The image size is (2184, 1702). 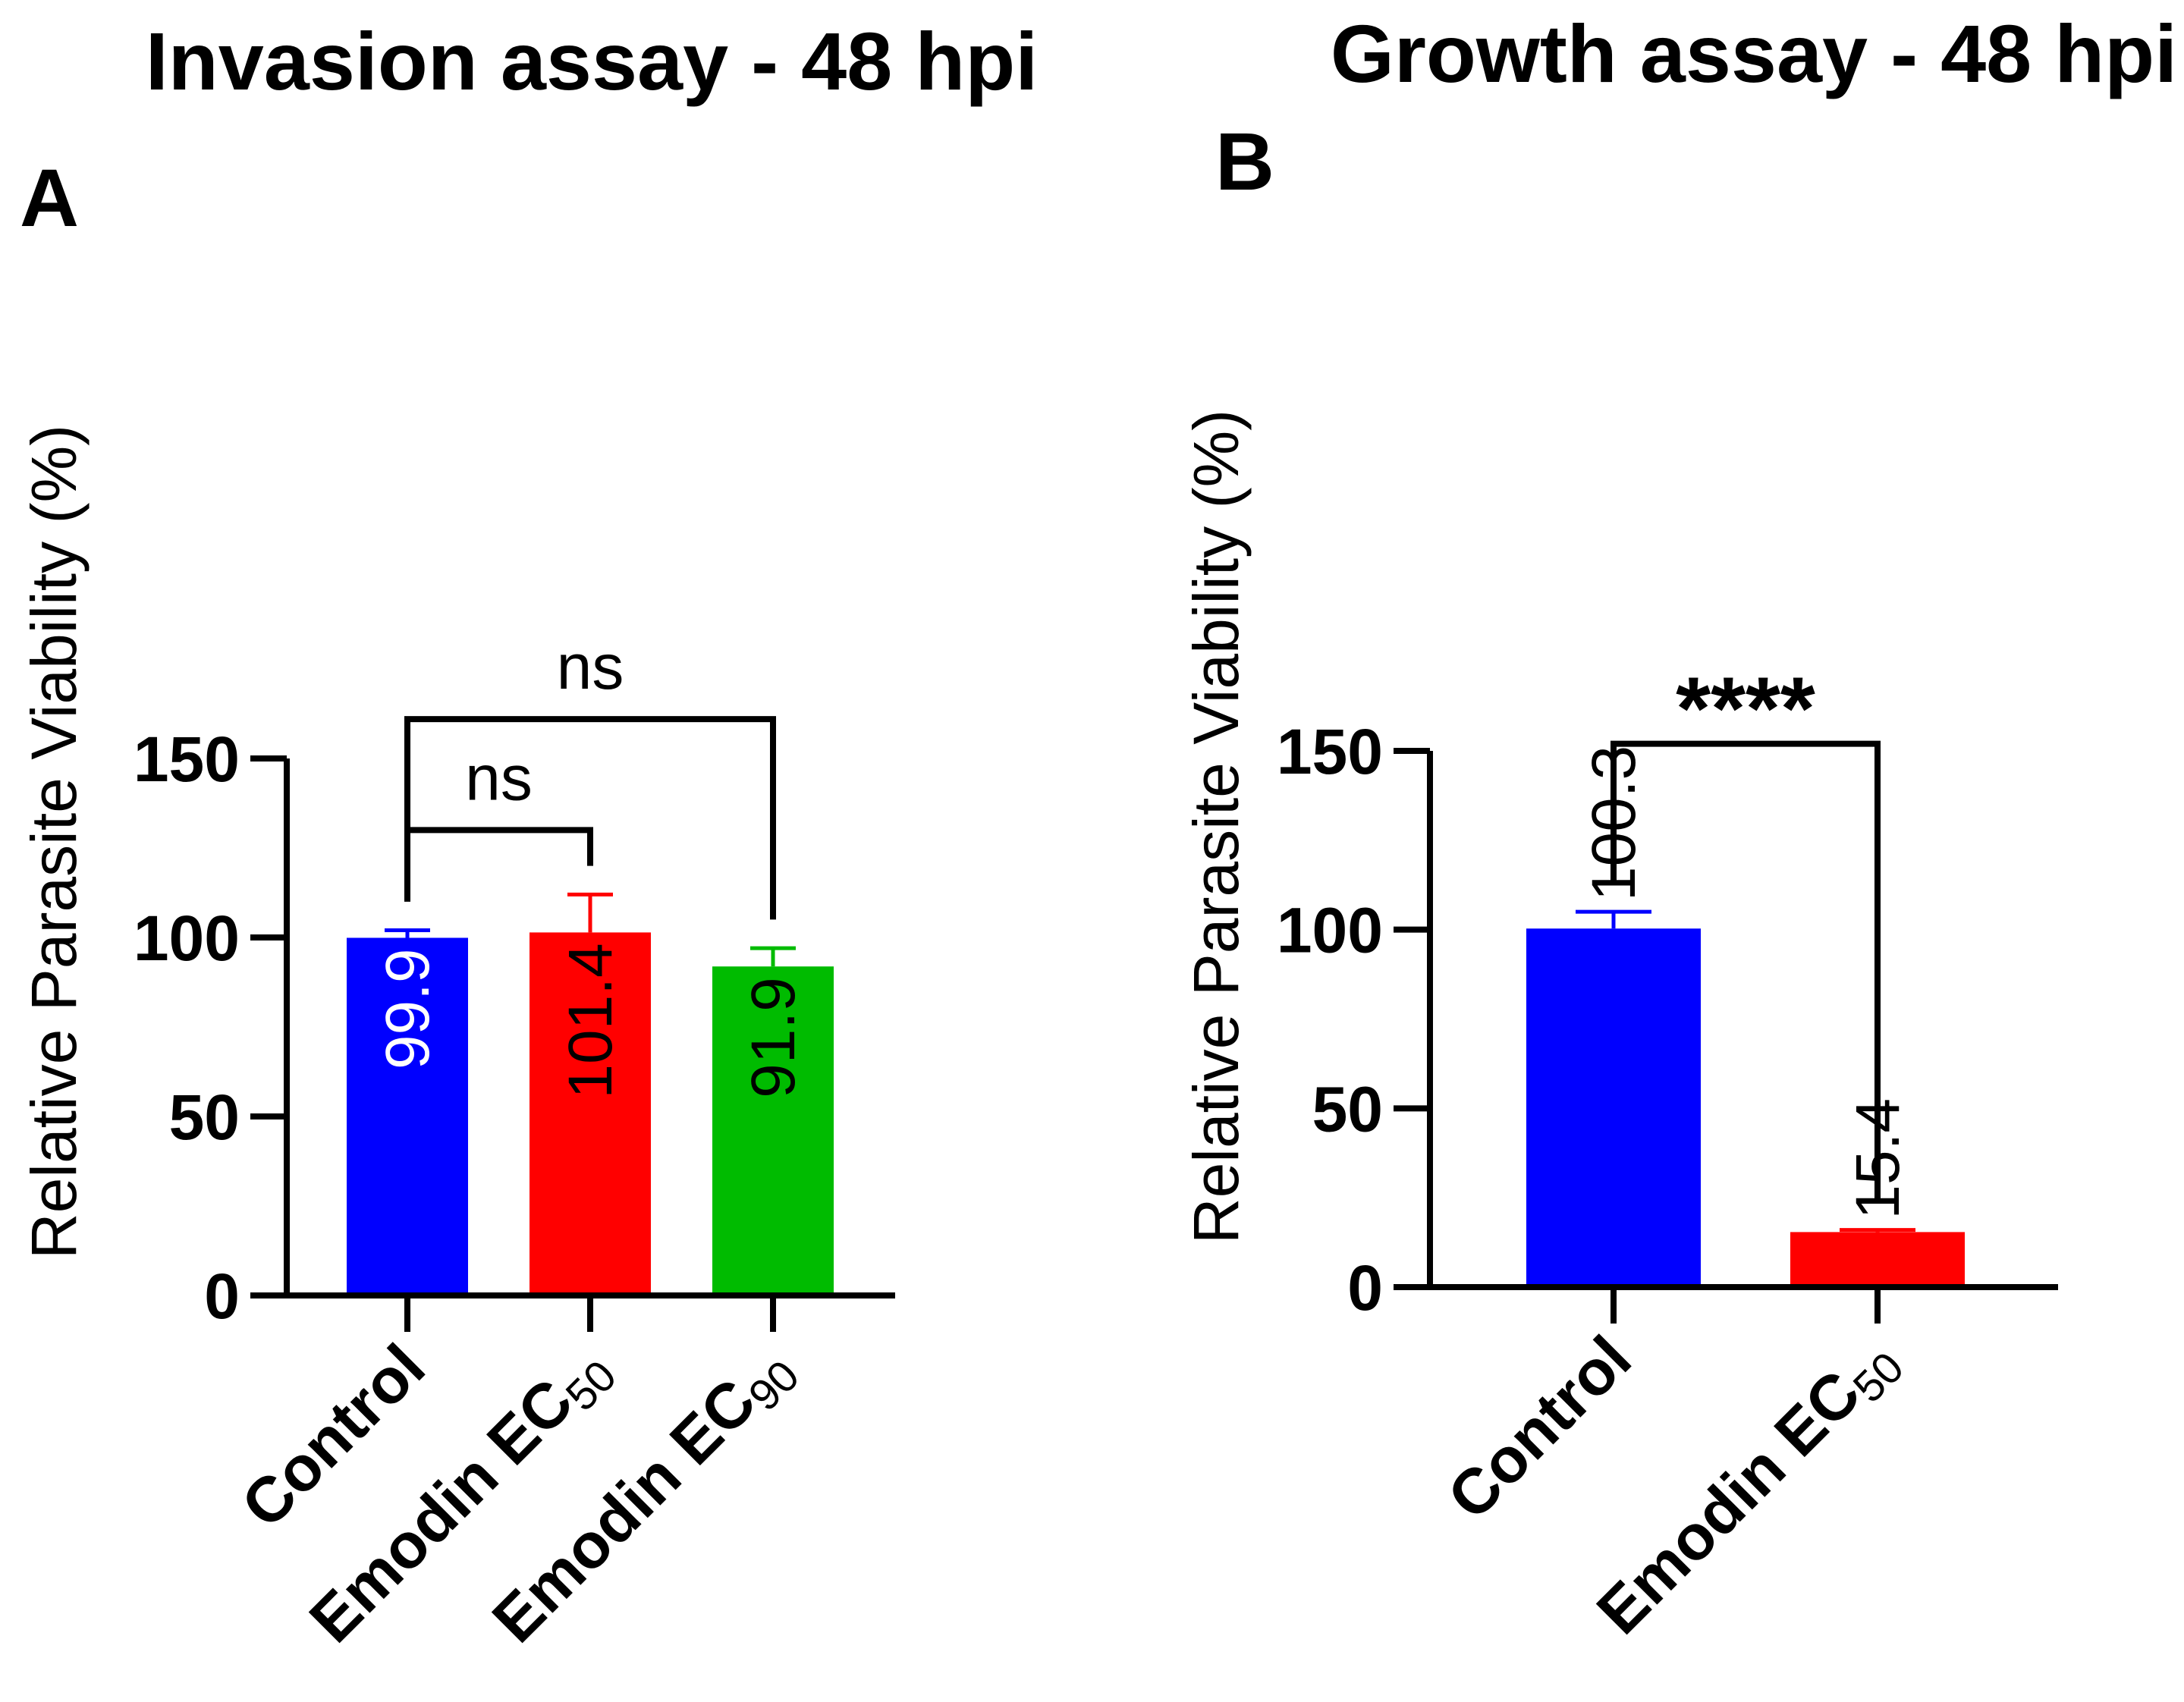 What do you see at coordinates (1746, 709) in the screenshot?
I see `panel-b-significance-label-0: ****` at bounding box center [1746, 709].